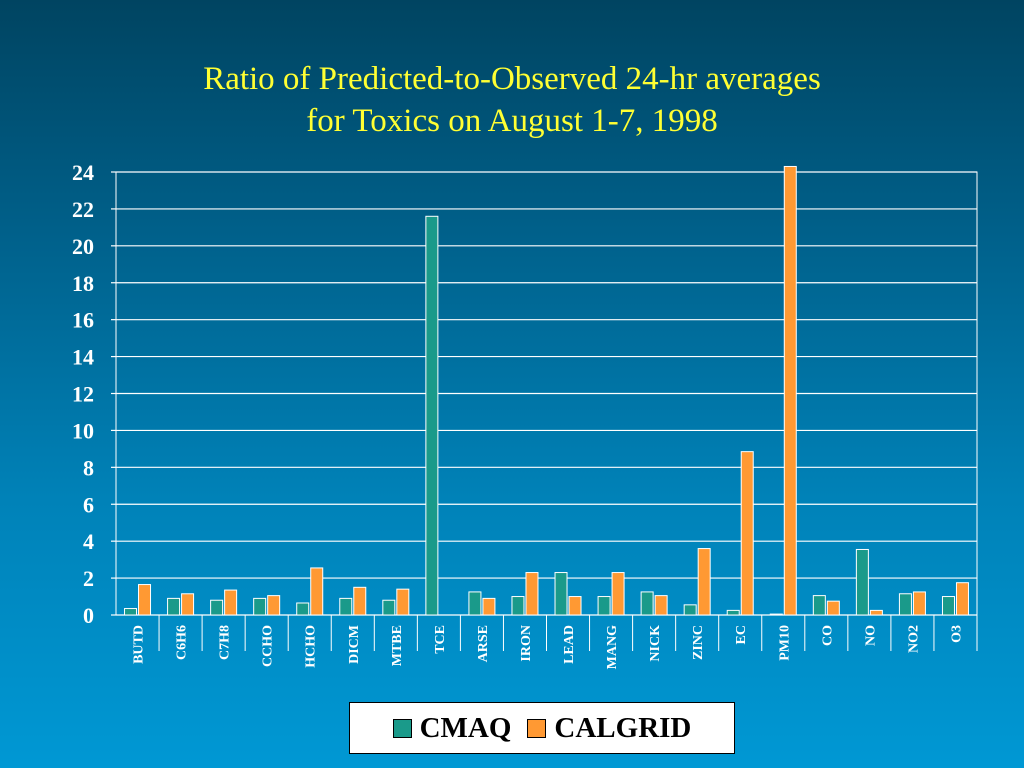 The width and height of the screenshot is (1024, 768). I want to click on x-tick-label-ec: EC, so click(741, 634).